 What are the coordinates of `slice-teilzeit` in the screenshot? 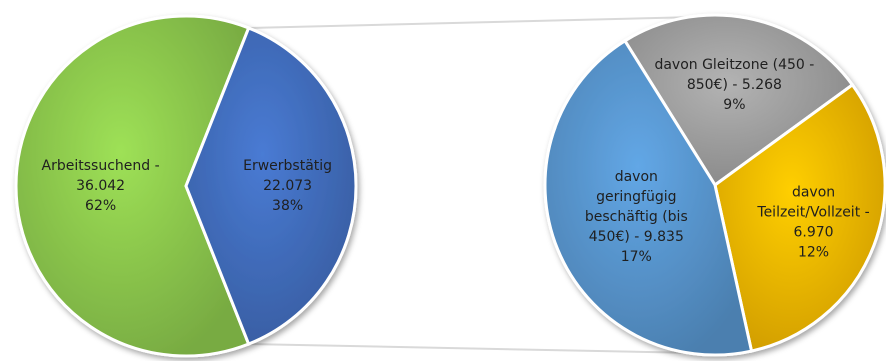 It's located at (799, 217).